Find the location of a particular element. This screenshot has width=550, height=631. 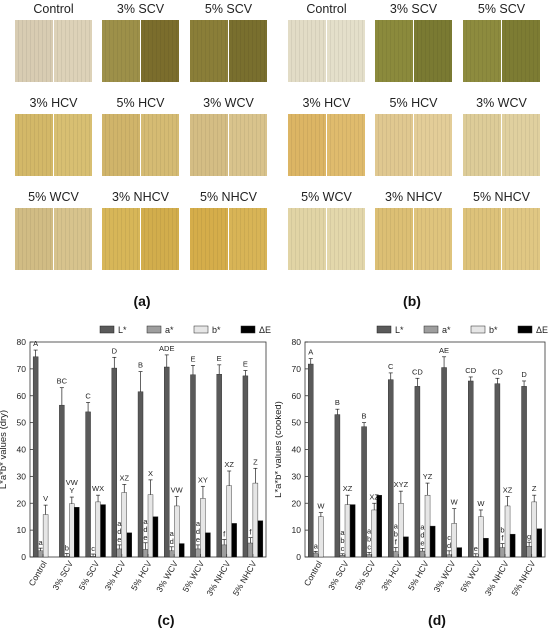

panel-label-a: (a) is located at coordinates (142, 301).